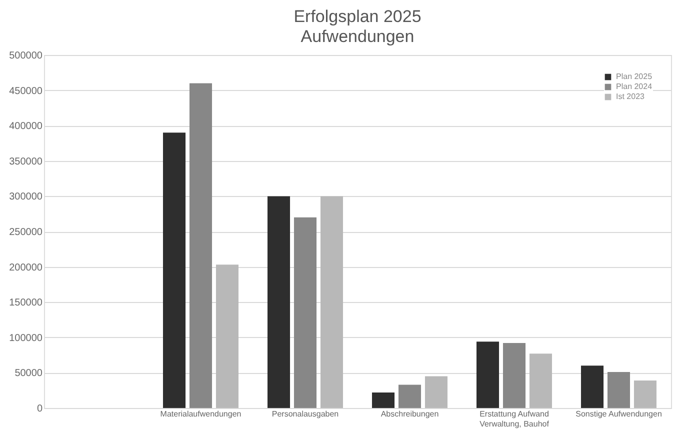  Describe the element at coordinates (39, 409) in the screenshot. I see `y-tick-label: 0` at that location.